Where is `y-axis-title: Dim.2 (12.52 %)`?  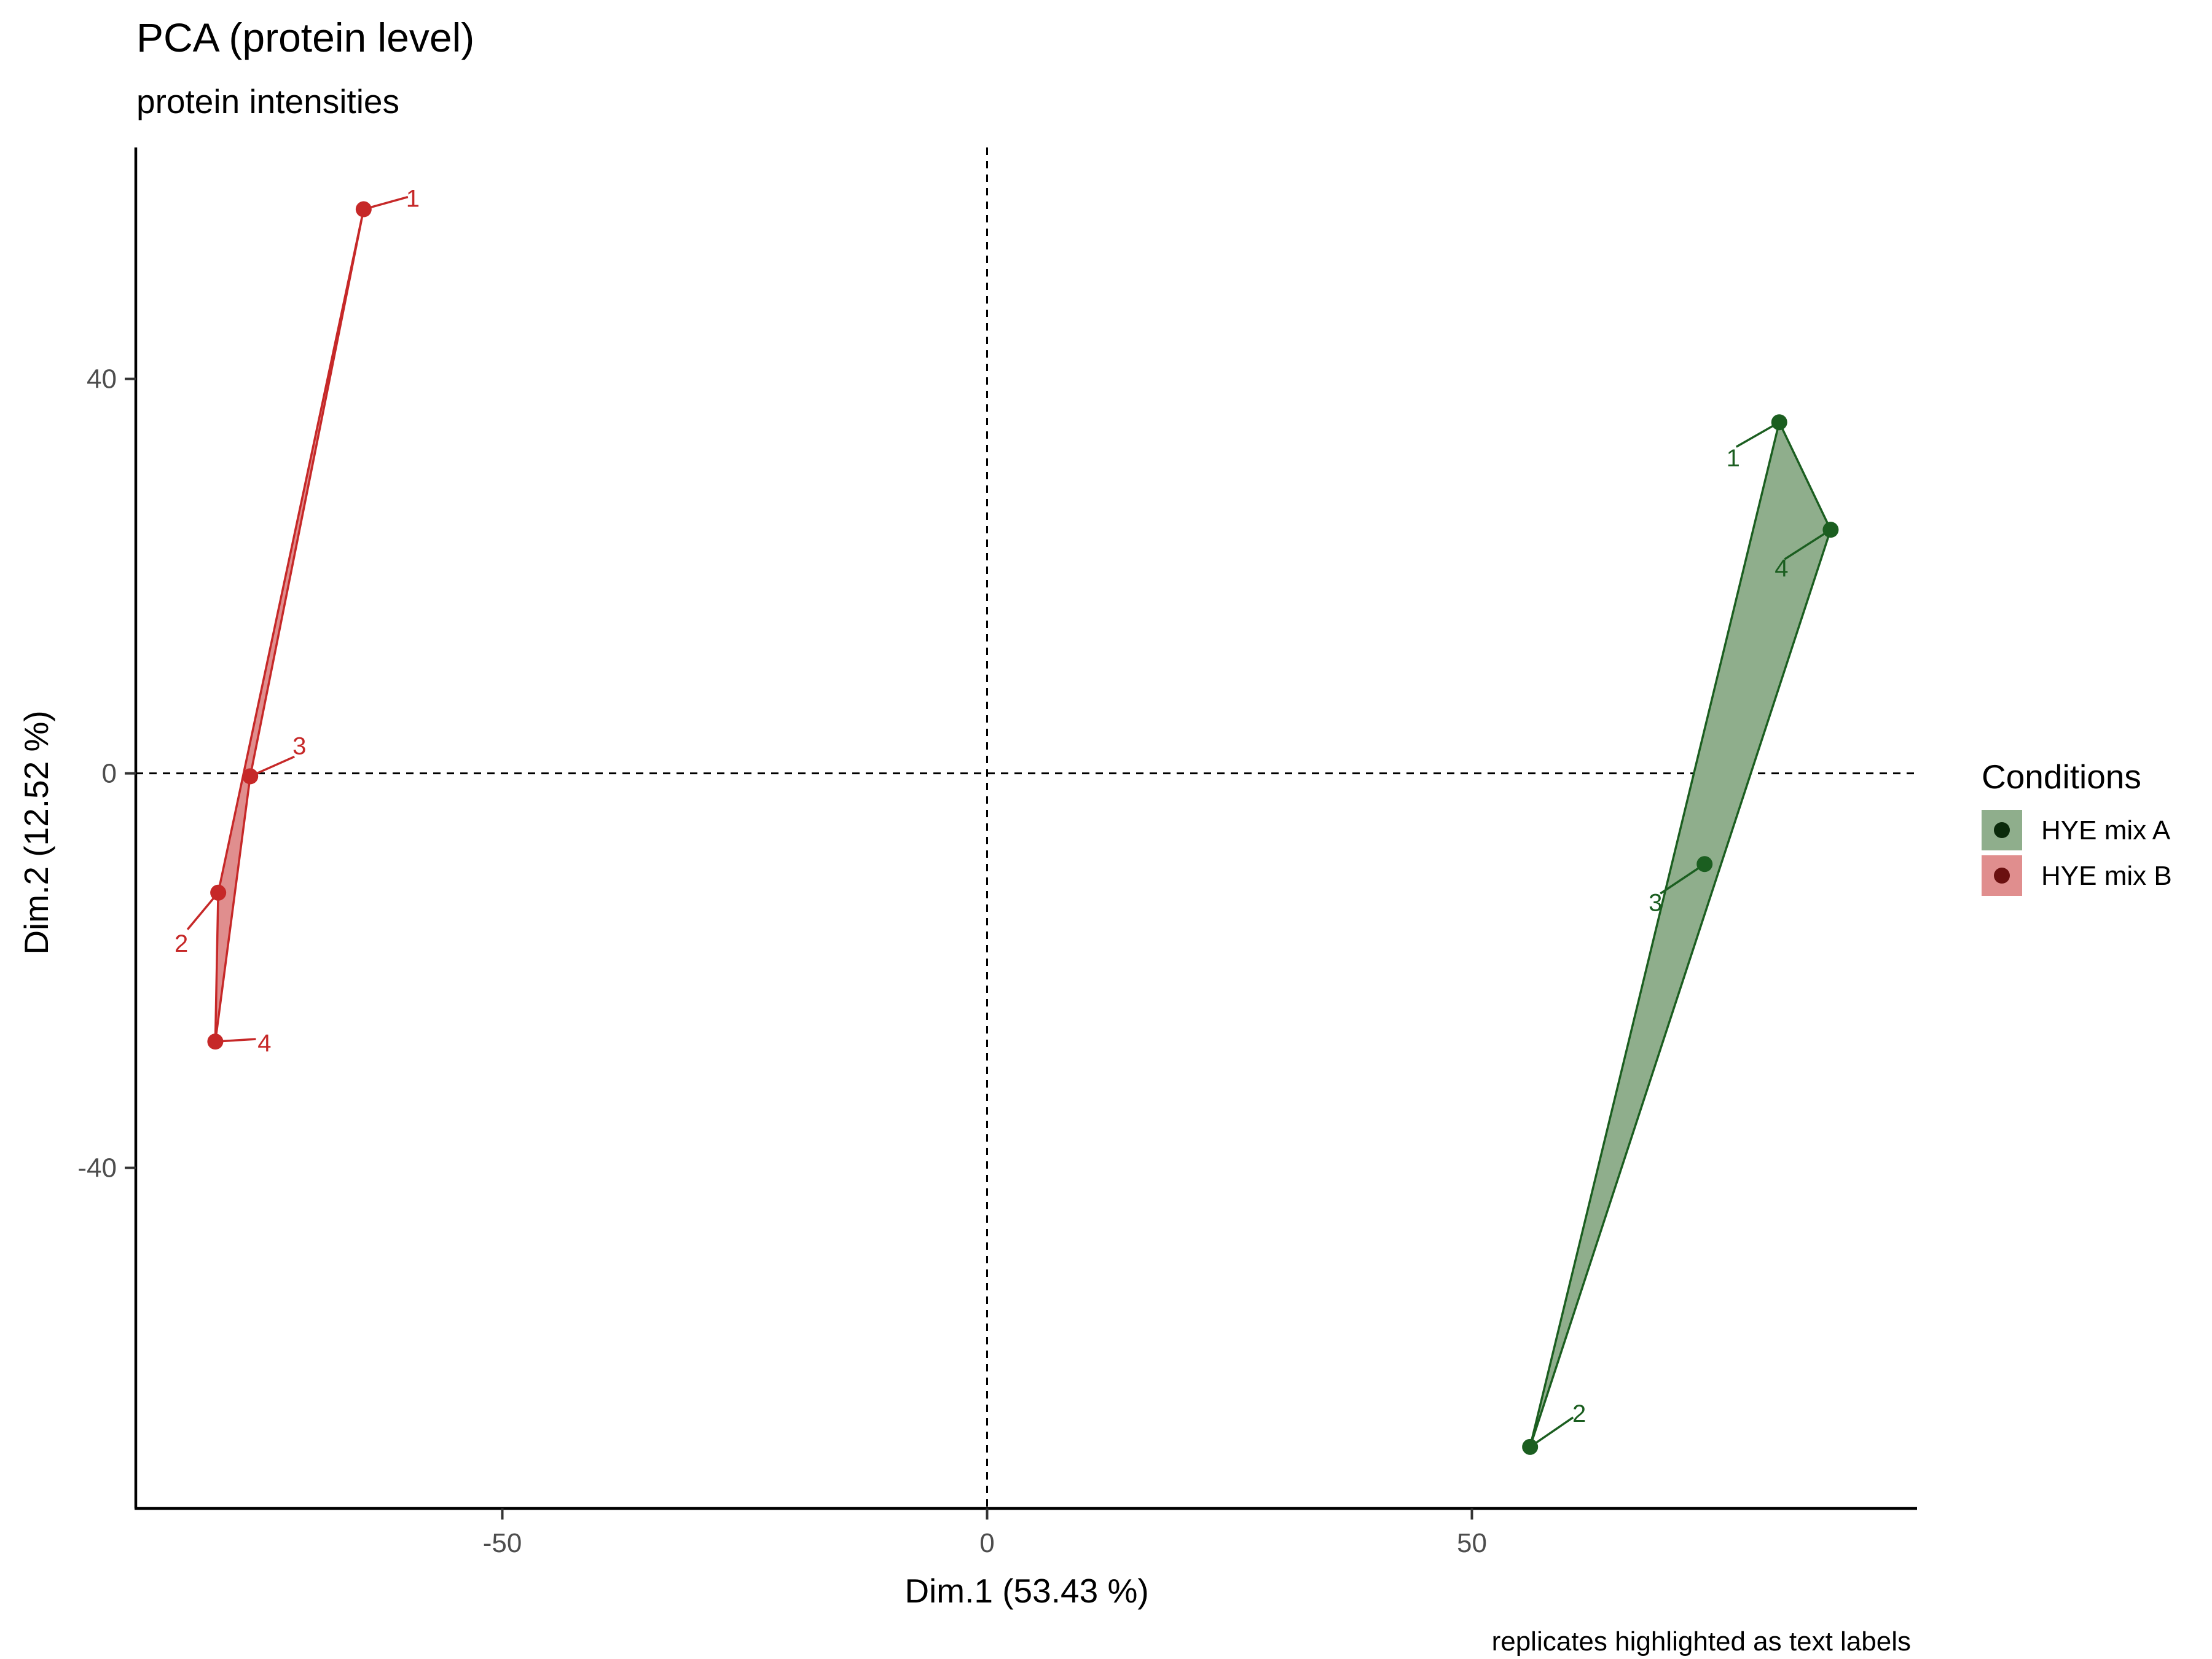
y-axis-title: Dim.2 (12.52 %) is located at coordinates (36, 832).